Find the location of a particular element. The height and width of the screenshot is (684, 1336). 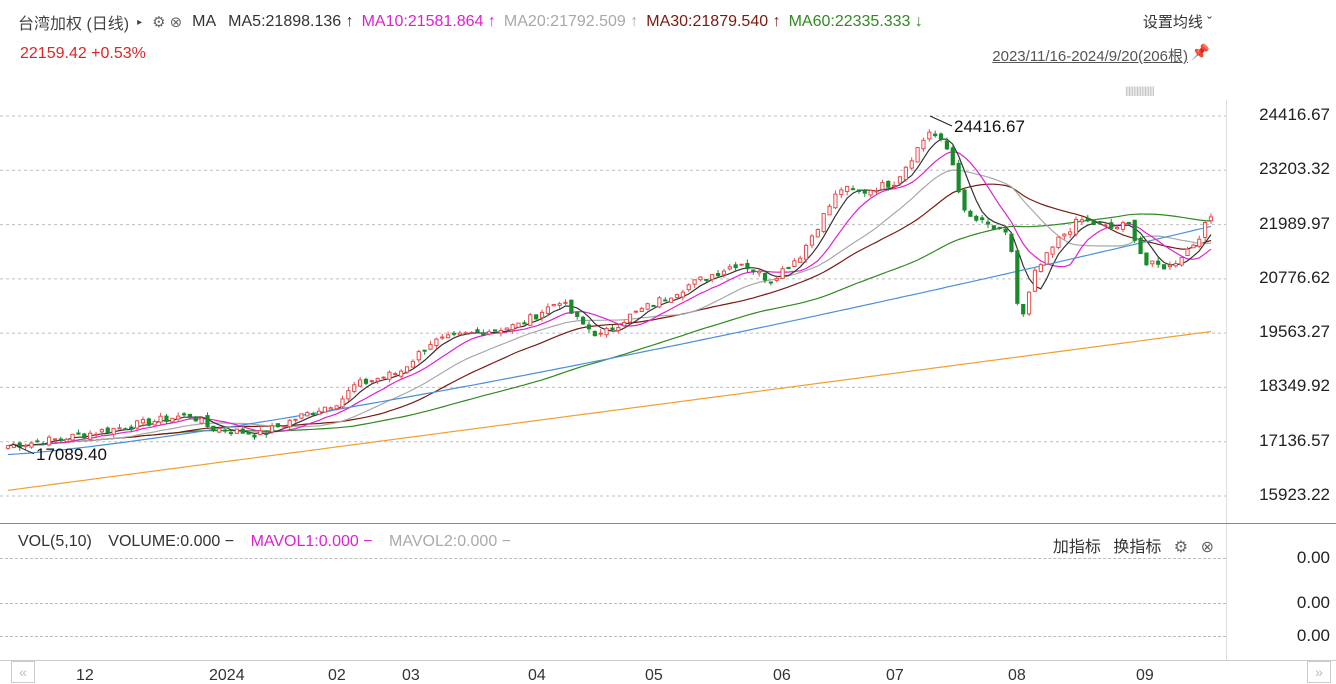

zoom-bar-icon: |||||||||||||||||| is located at coordinates (1140, 91).